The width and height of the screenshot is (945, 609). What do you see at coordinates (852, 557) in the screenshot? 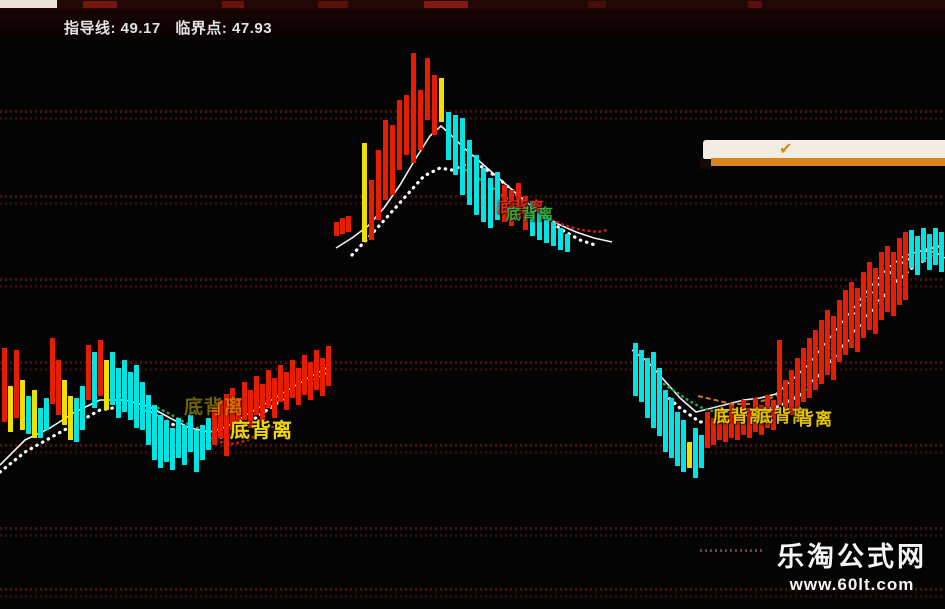
I see `watermark-site-name: 乐淘公式网` at bounding box center [852, 557].